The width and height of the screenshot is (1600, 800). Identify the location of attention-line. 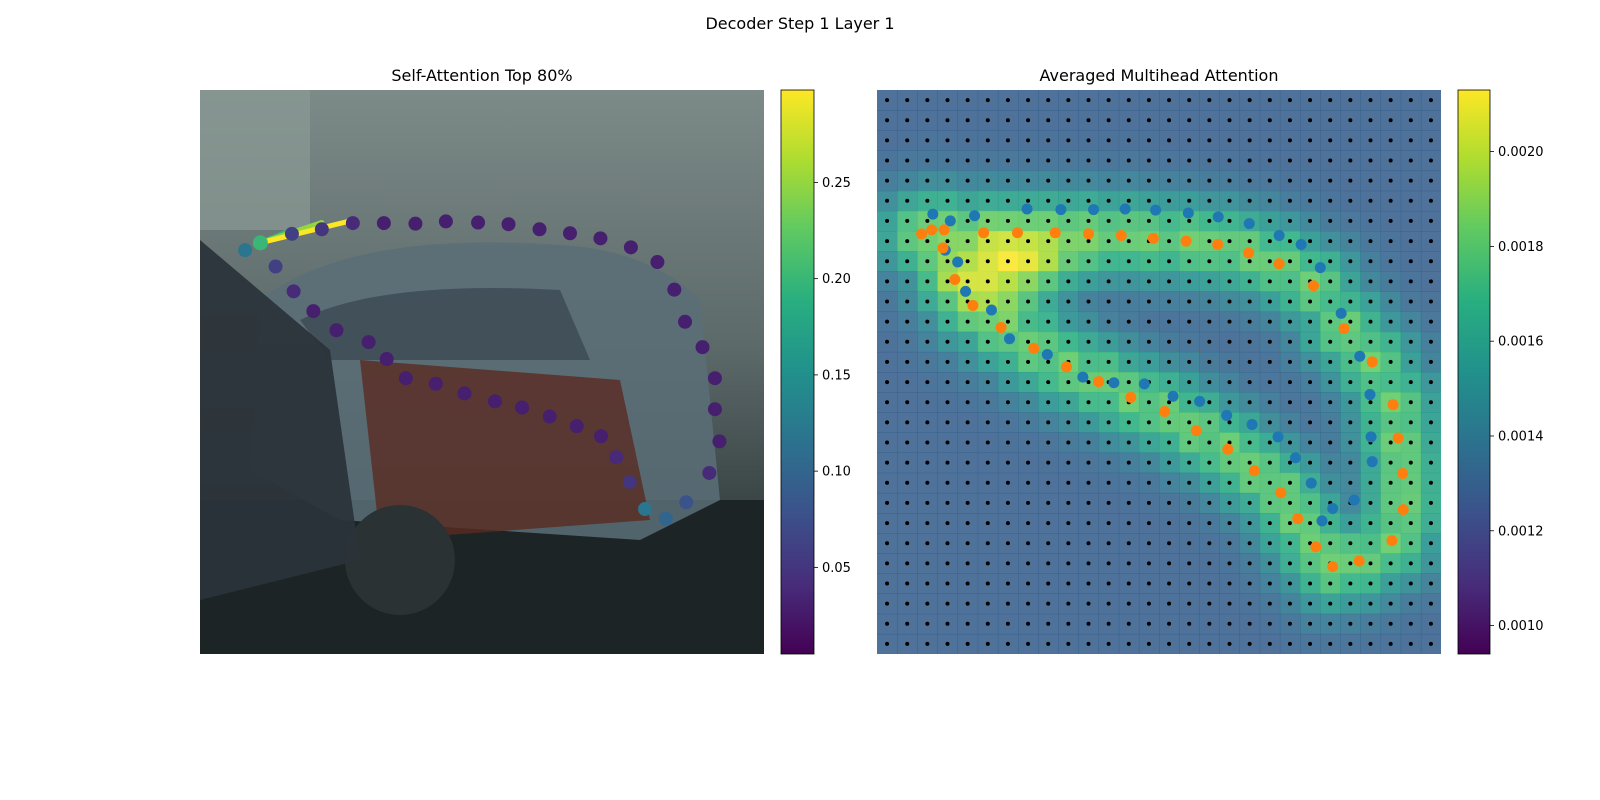
(306, 231).